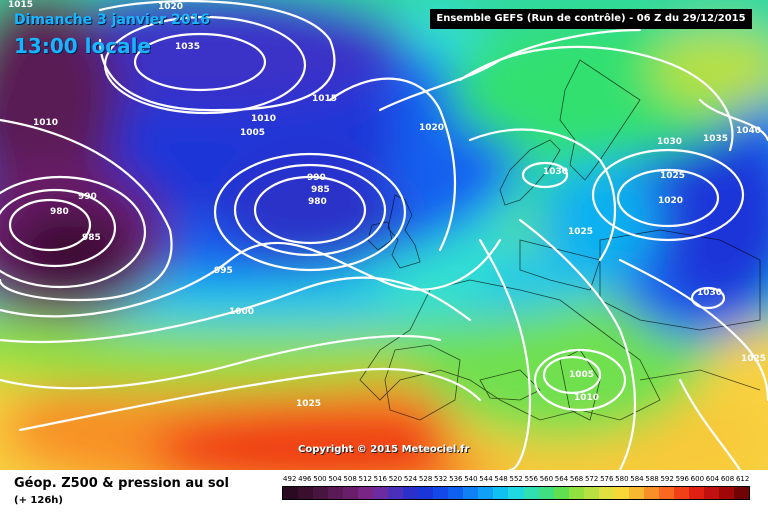  I want to click on color-scale-label: 604, so click(712, 479).